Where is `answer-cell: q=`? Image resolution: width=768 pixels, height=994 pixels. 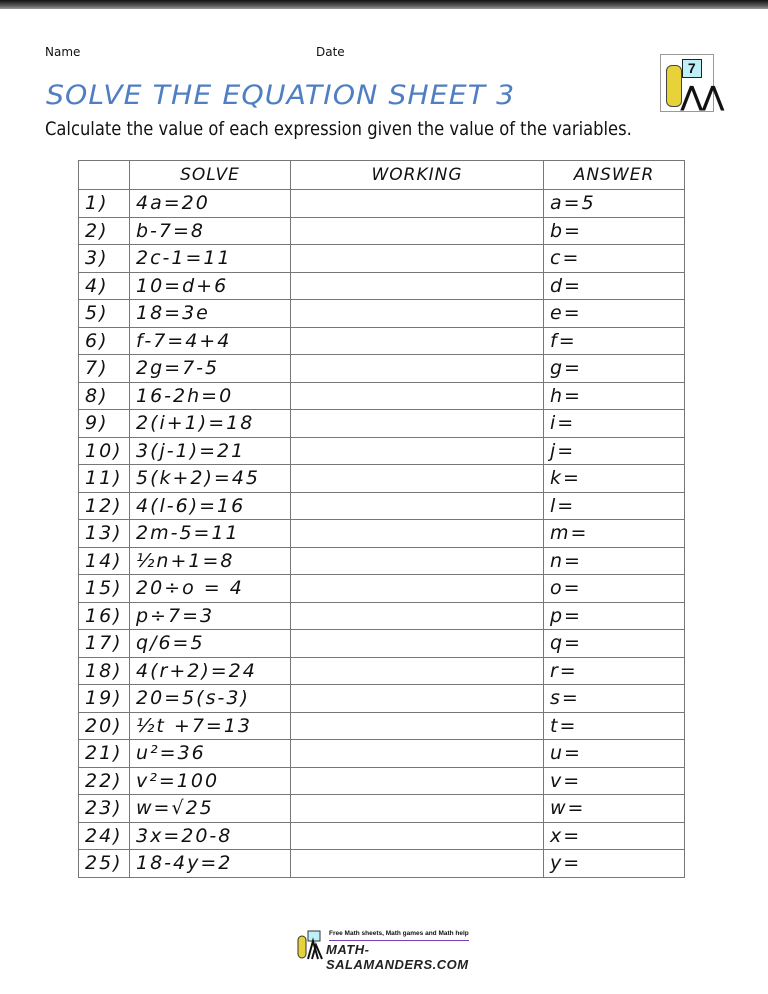 answer-cell: q= is located at coordinates (614, 643).